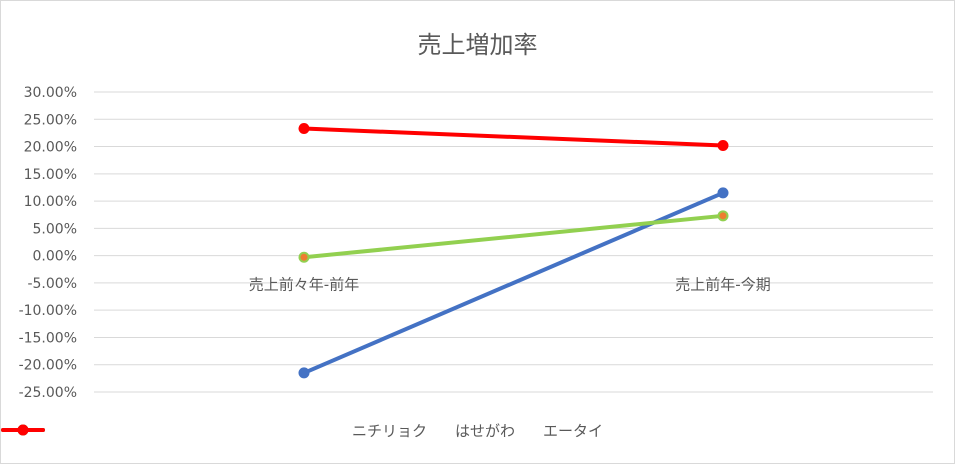  What do you see at coordinates (48, 311) in the screenshot?
I see `y-tick-label: -10.00%` at bounding box center [48, 311].